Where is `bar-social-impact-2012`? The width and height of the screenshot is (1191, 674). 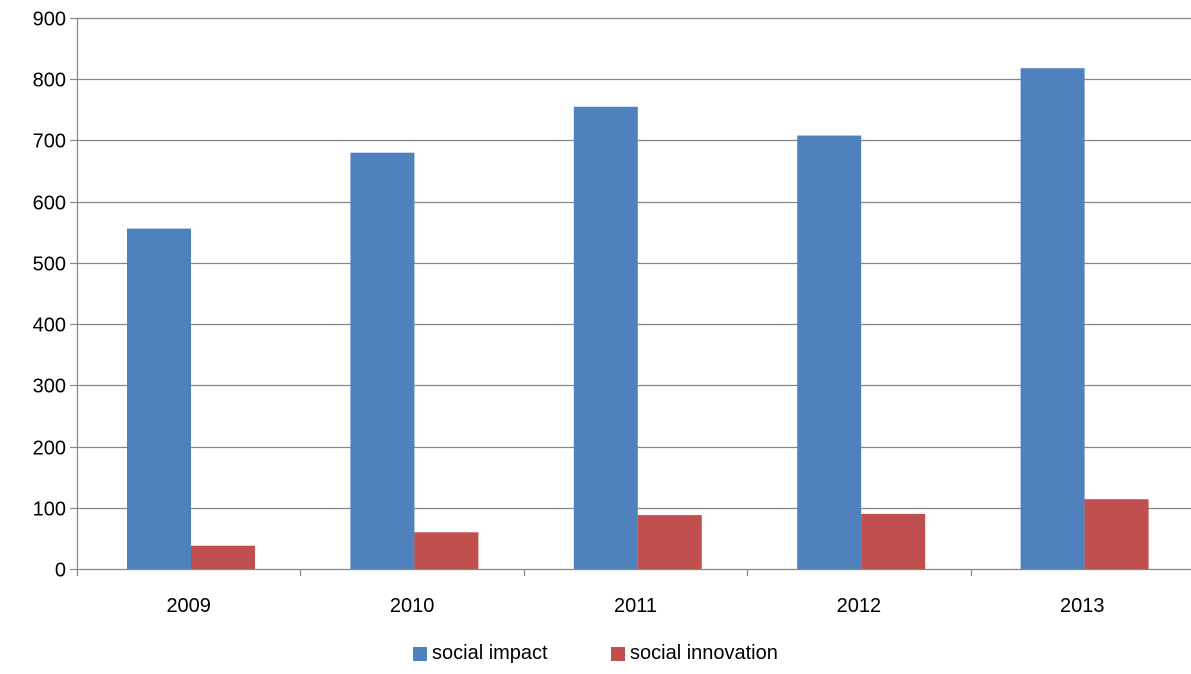 bar-social-impact-2012 is located at coordinates (829, 352).